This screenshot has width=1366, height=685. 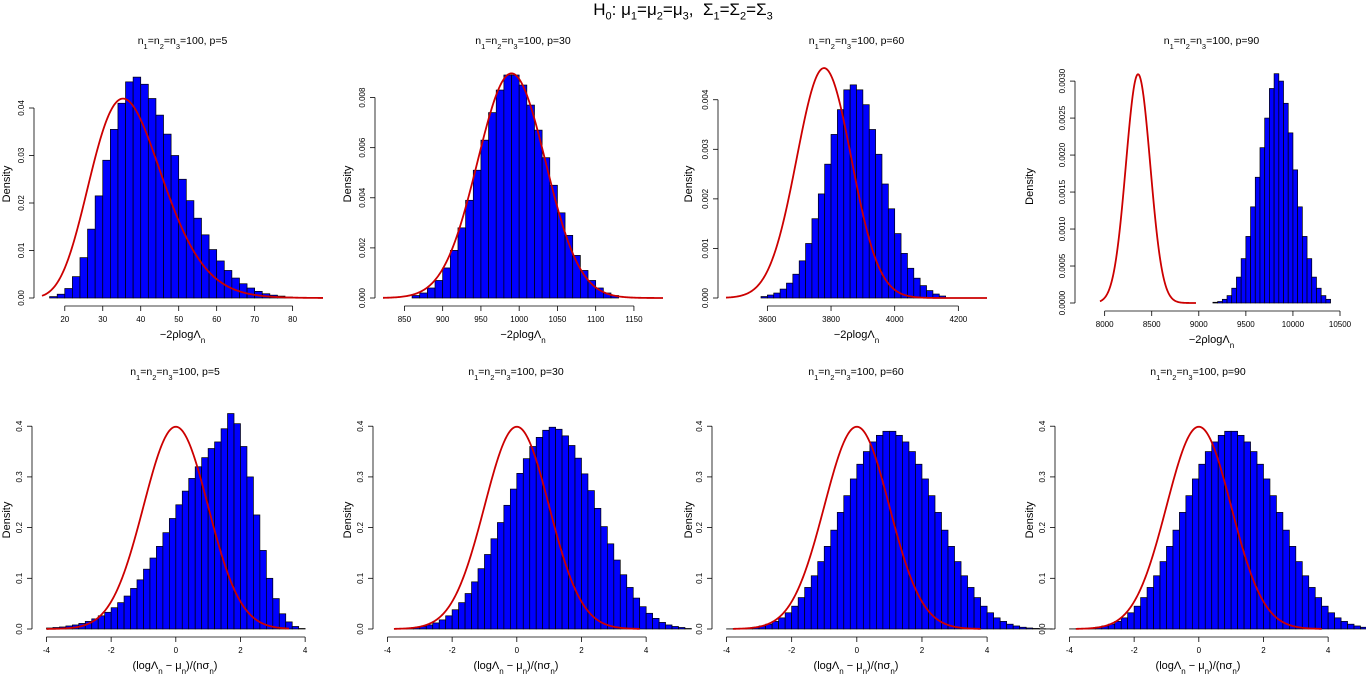 I want to click on x-tick-label: 70, so click(x=254, y=319).